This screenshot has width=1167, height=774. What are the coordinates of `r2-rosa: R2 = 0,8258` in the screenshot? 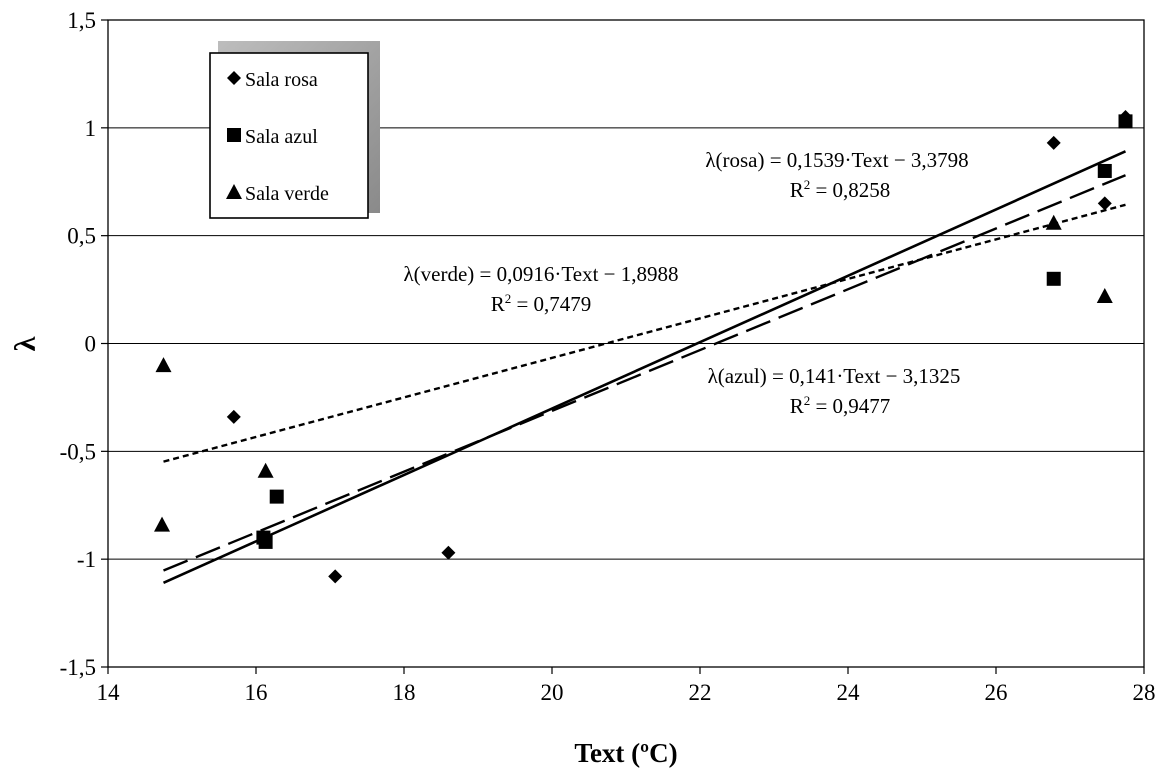 It's located at (840, 189).